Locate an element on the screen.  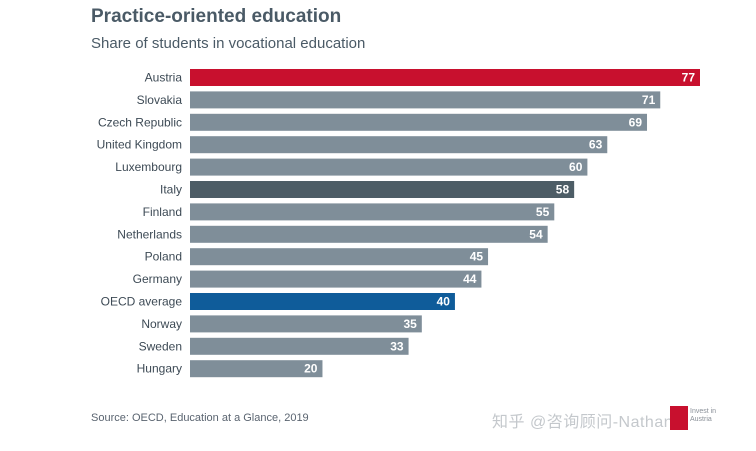
value-label-poland: 45 is located at coordinates (477, 257).